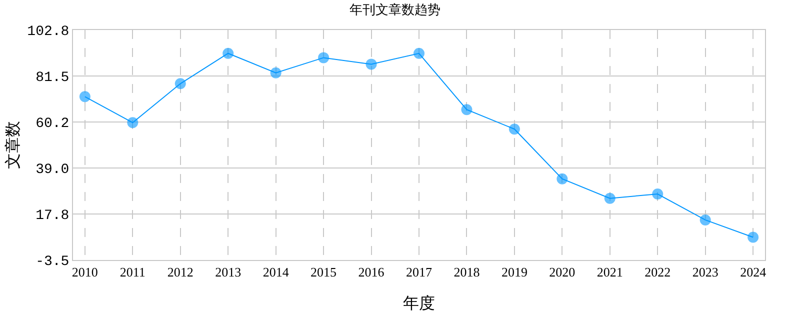 The width and height of the screenshot is (790, 330). Describe the element at coordinates (53, 216) in the screenshot. I see `y-tick-label: 17.8` at that location.